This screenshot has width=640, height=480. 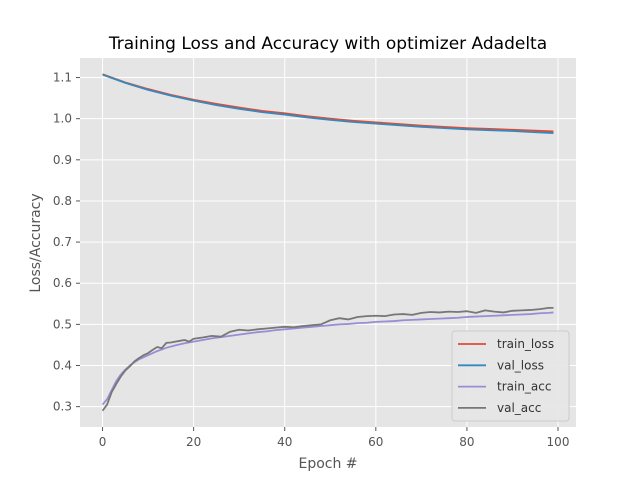 What do you see at coordinates (328, 103) in the screenshot?
I see `series-line-val-loss` at bounding box center [328, 103].